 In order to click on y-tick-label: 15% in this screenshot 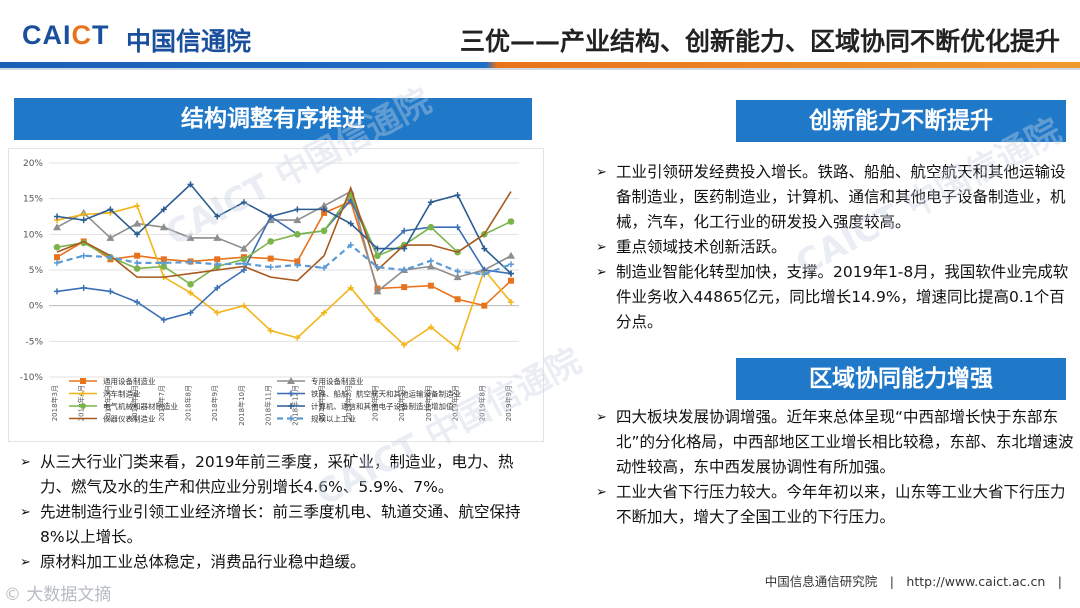, I will do `click(33, 200)`.